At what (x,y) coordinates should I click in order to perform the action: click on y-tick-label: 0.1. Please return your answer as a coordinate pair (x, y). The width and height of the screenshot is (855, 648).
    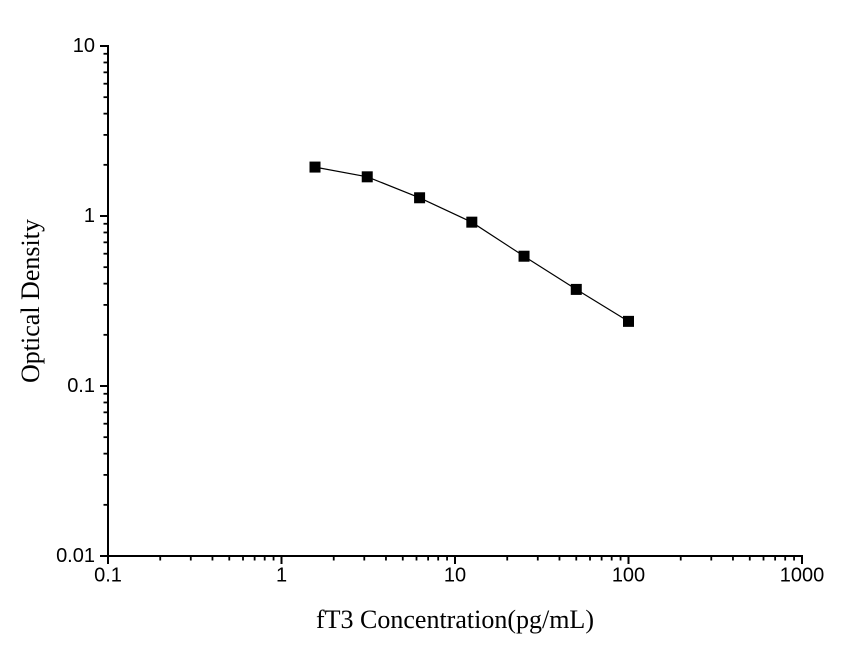
    Looking at the image, I should click on (81, 386).